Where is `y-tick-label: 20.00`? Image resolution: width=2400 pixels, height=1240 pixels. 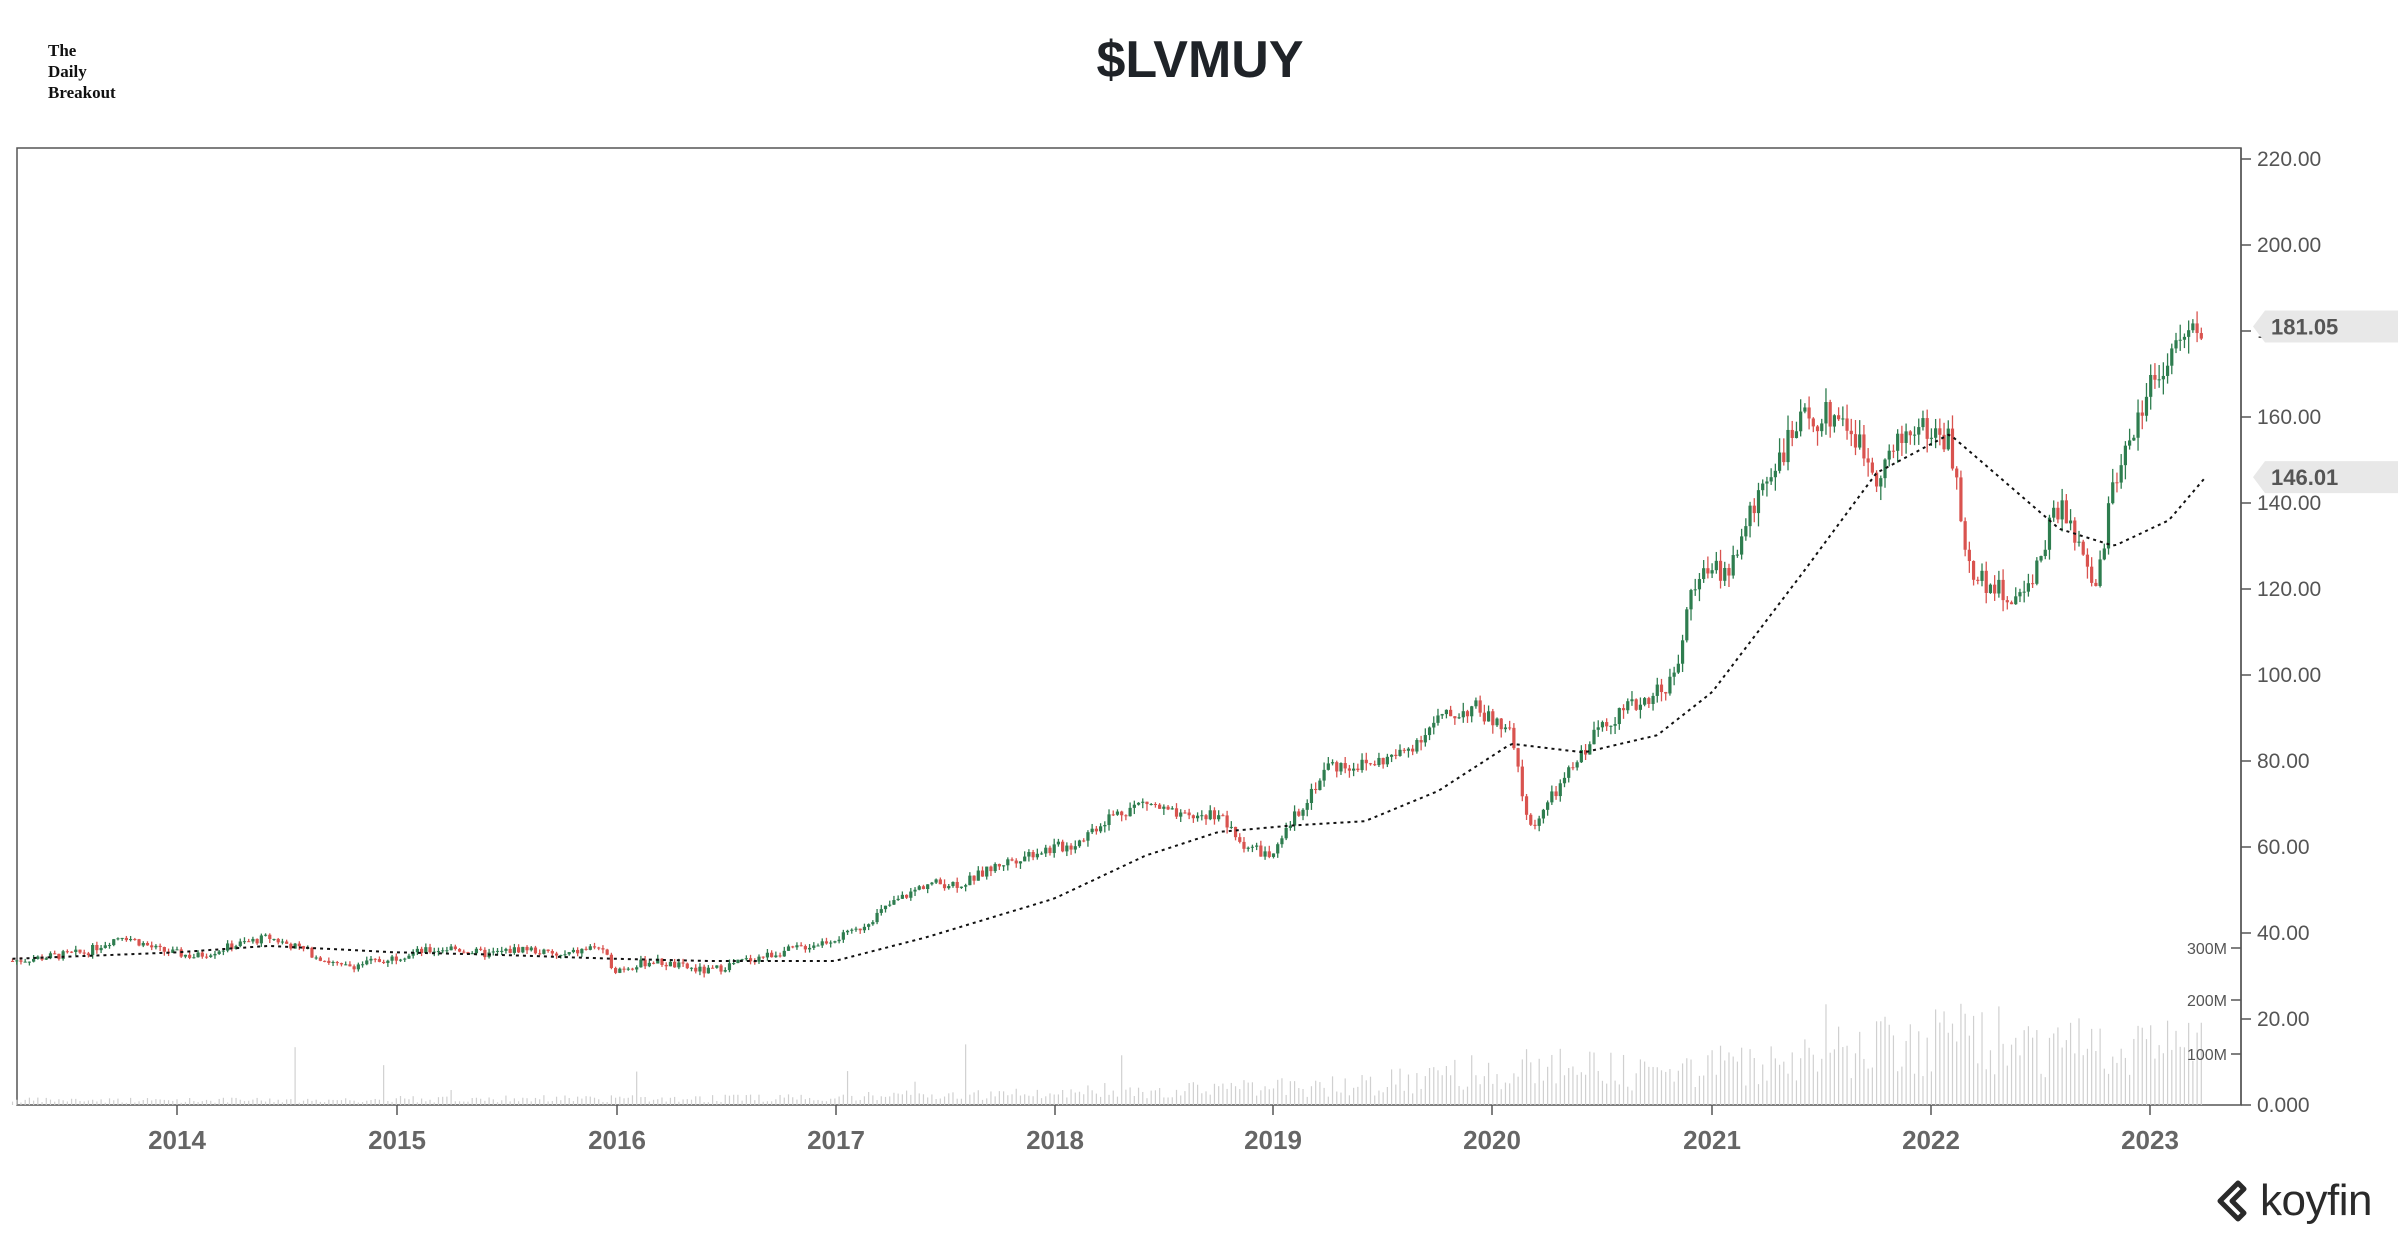 y-tick-label: 20.00 is located at coordinates (2283, 1019).